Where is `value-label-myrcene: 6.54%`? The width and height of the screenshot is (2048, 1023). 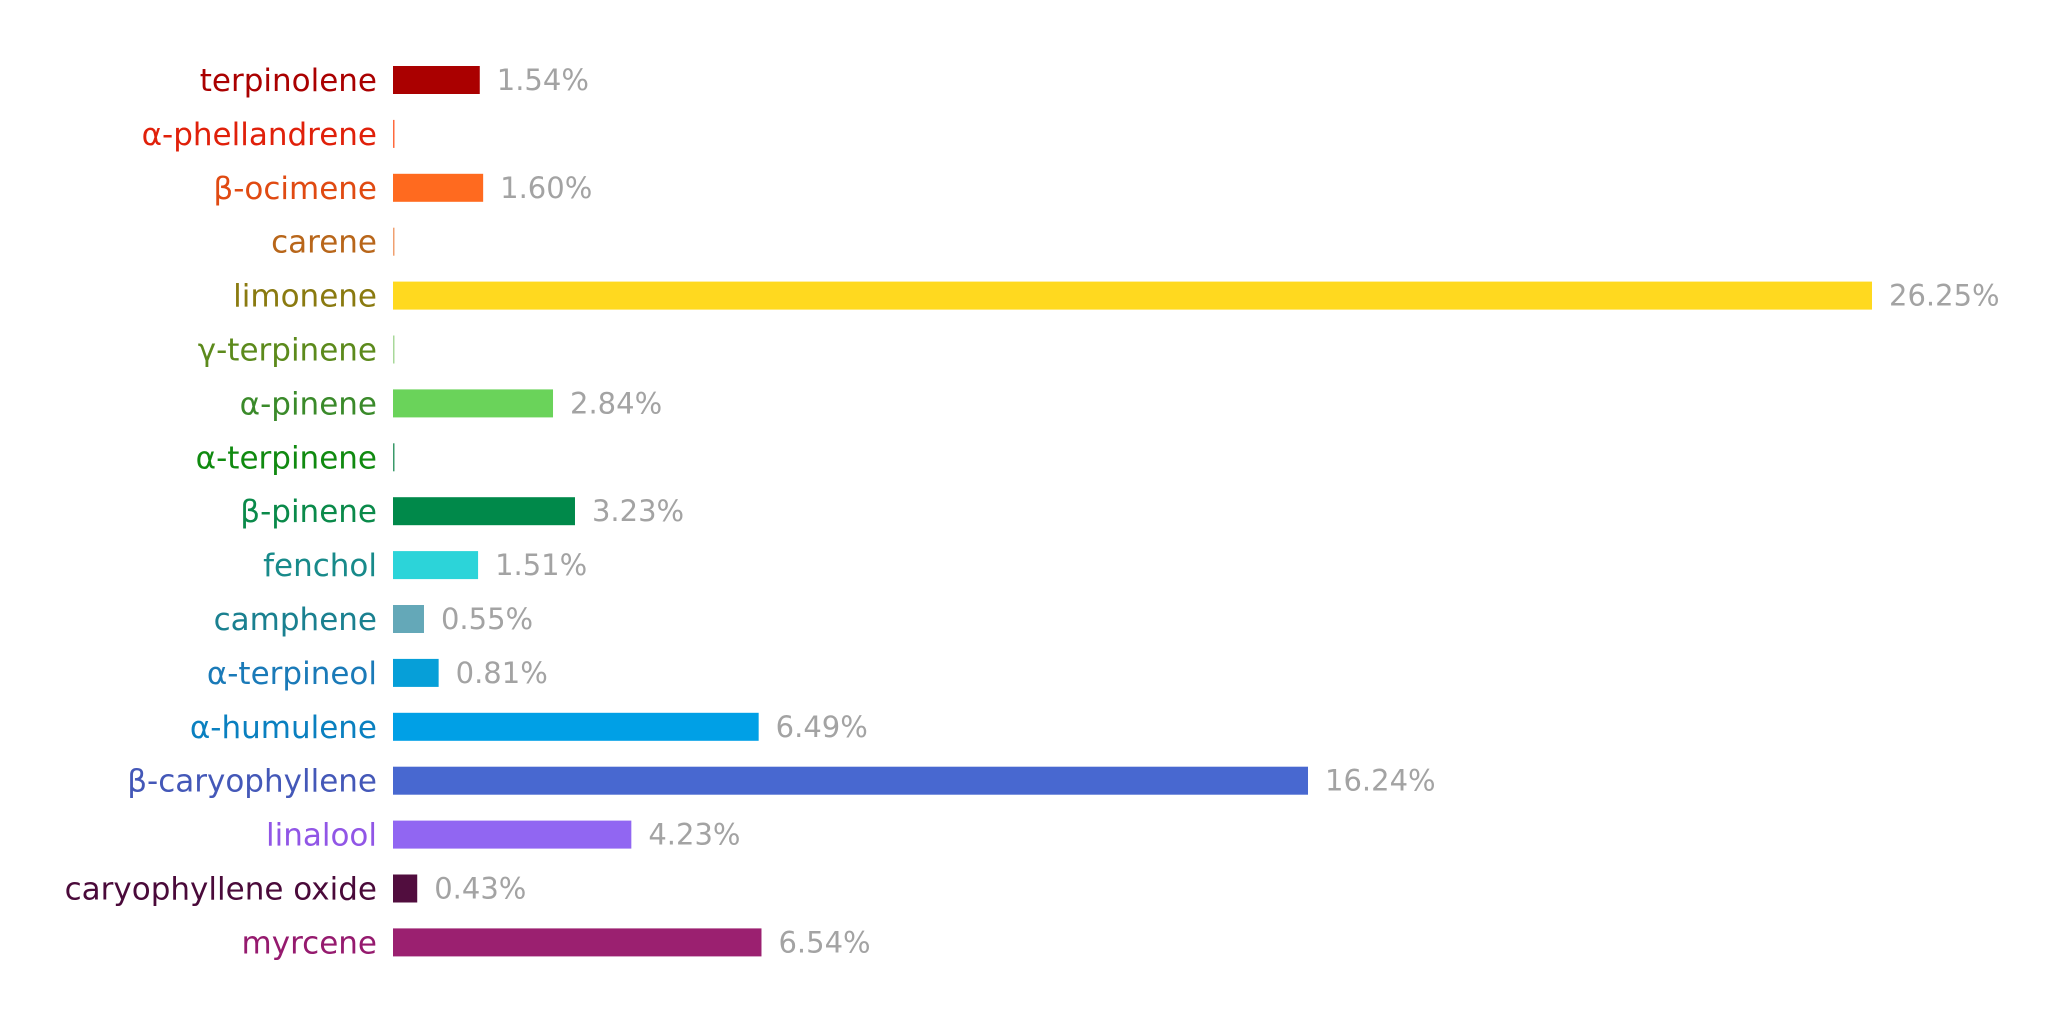 value-label-myrcene: 6.54% is located at coordinates (824, 942).